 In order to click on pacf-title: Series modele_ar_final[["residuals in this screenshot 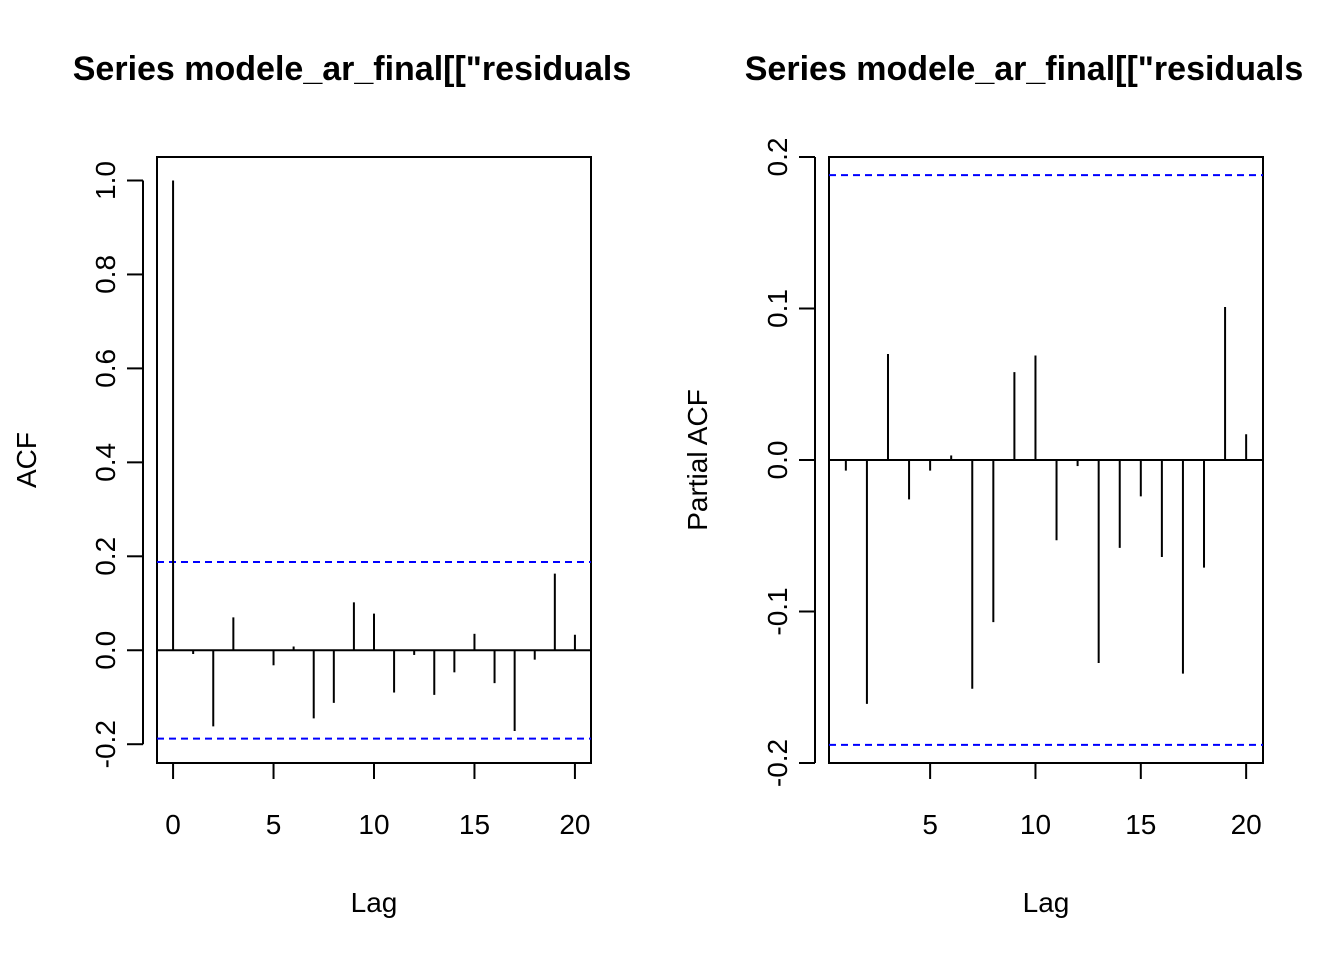, I will do `click(1024, 69)`.